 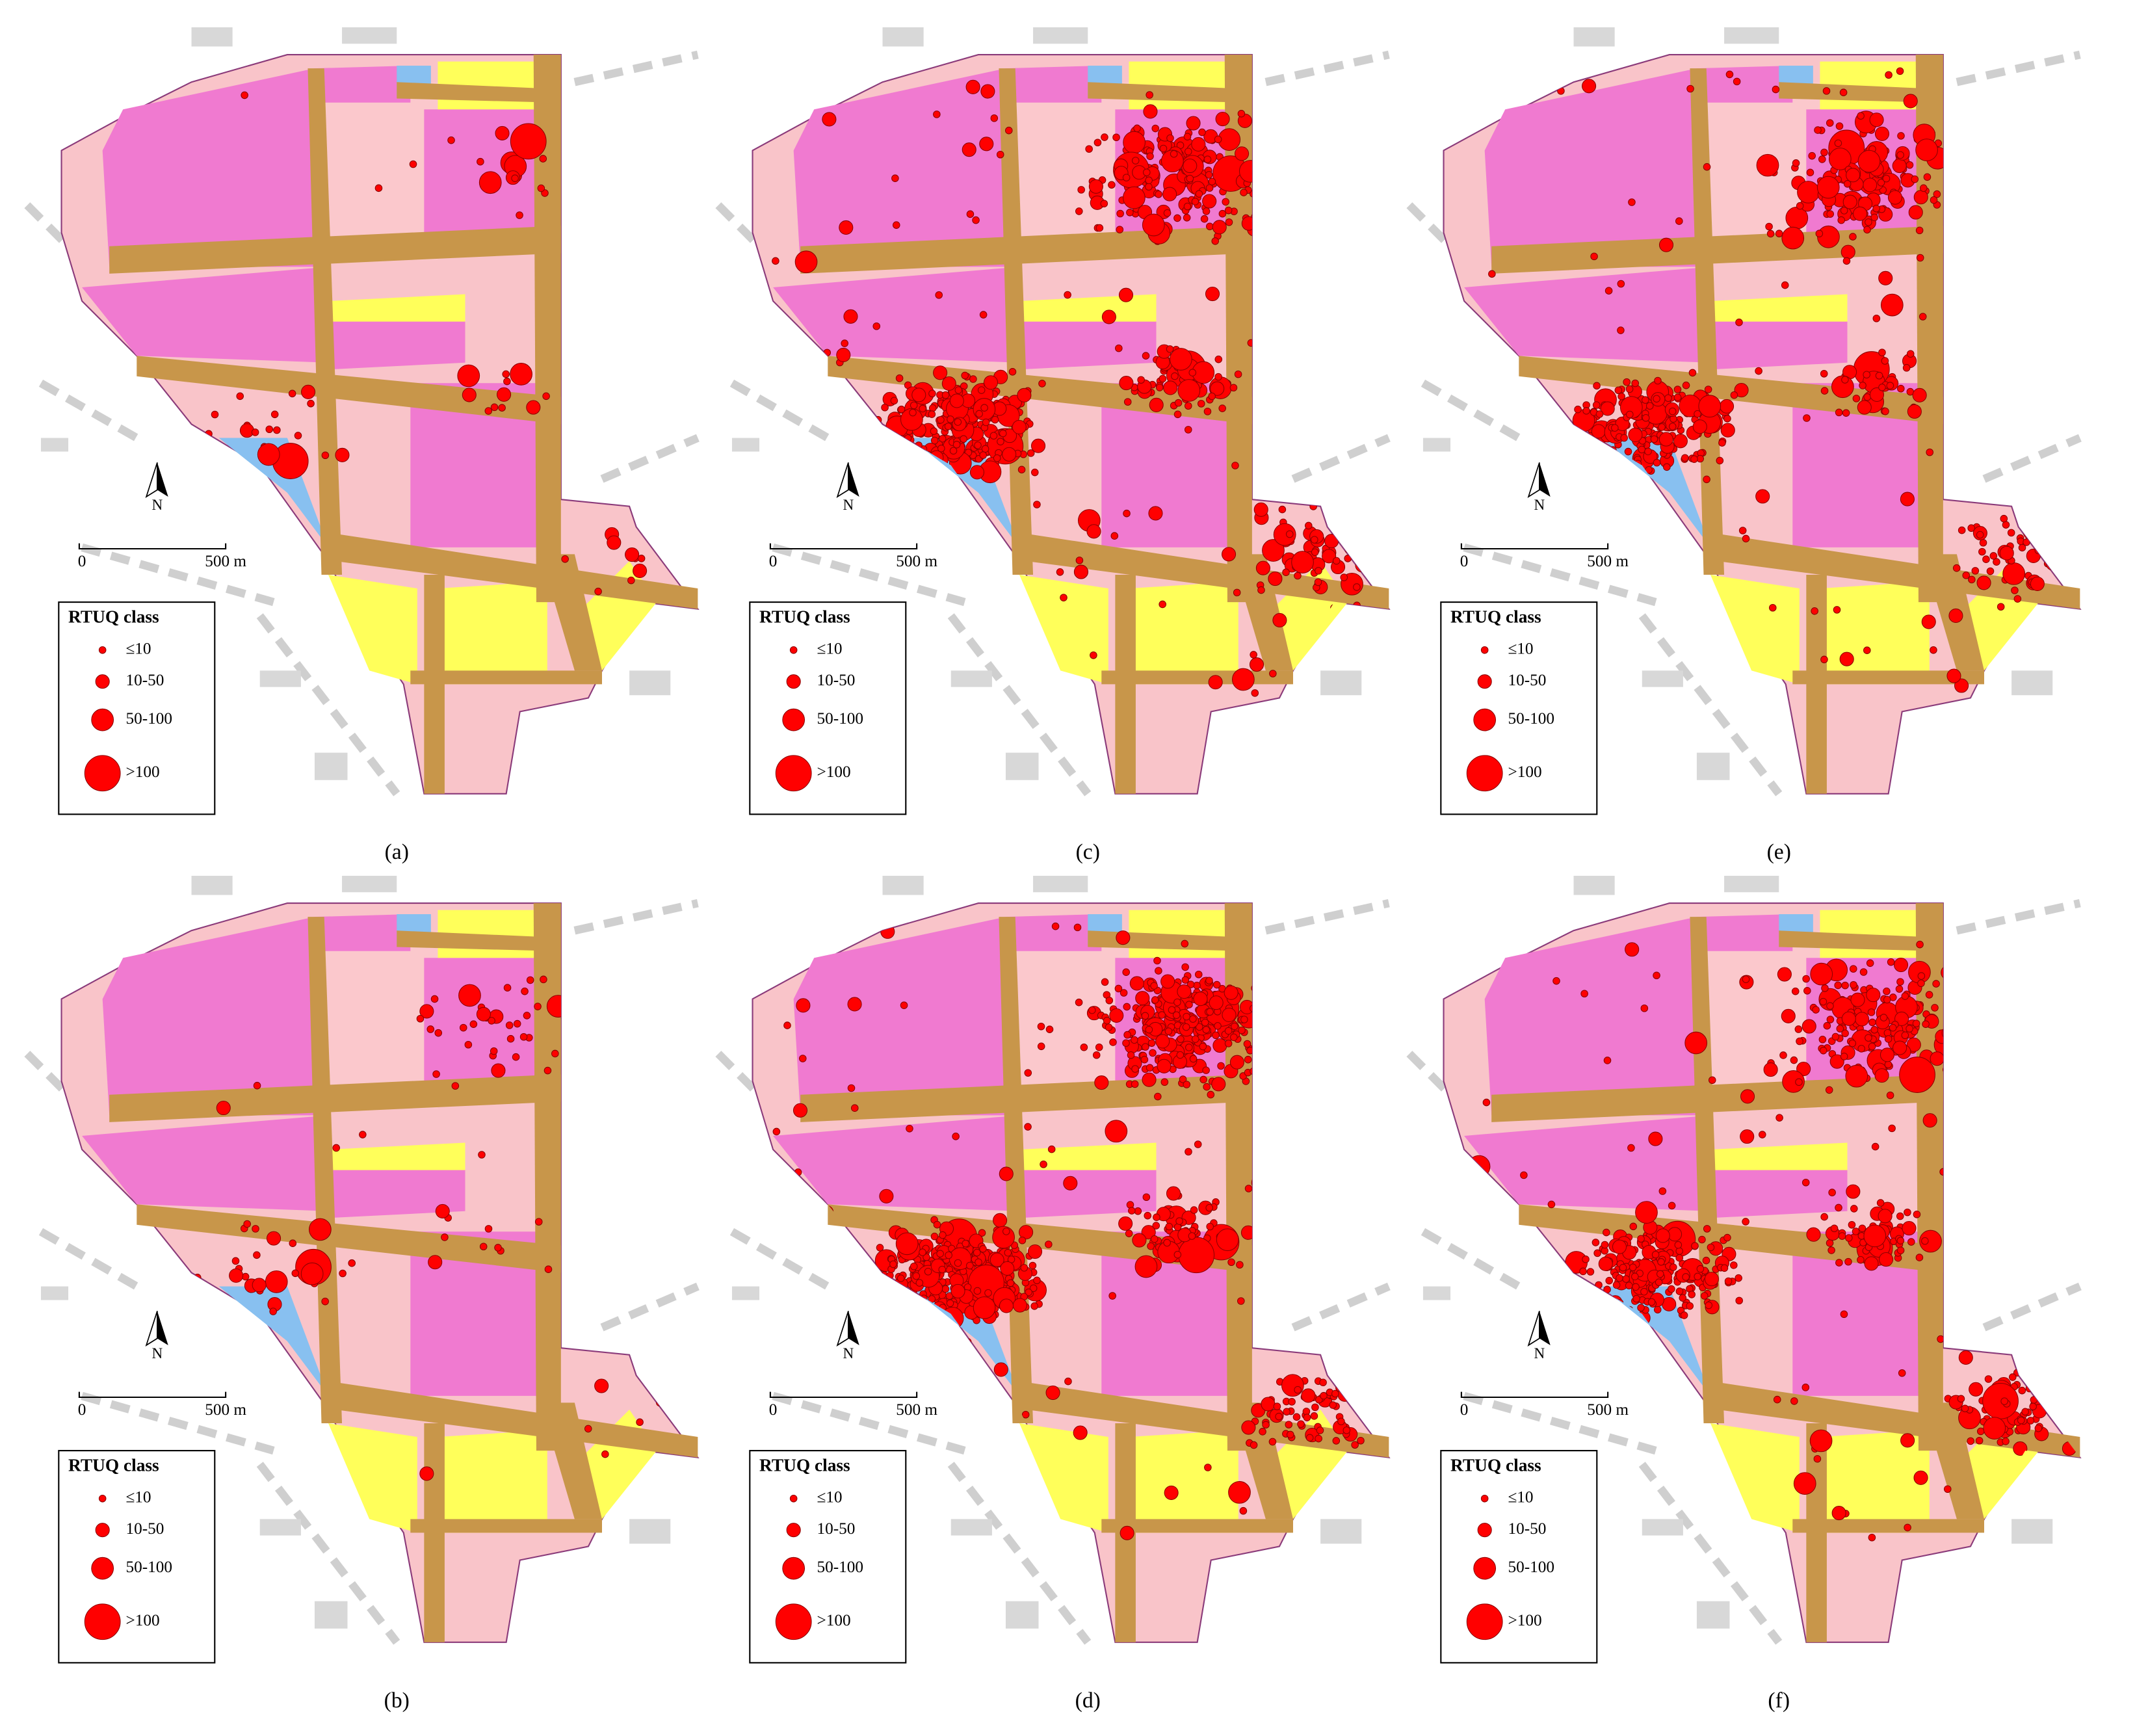 What do you see at coordinates (773, 561) in the screenshot?
I see `scale-start: 0` at bounding box center [773, 561].